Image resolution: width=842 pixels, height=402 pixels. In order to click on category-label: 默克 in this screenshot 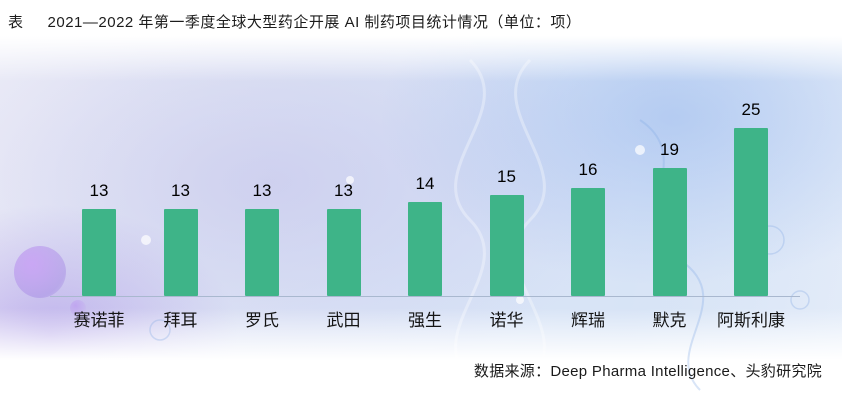, I will do `click(669, 320)`.